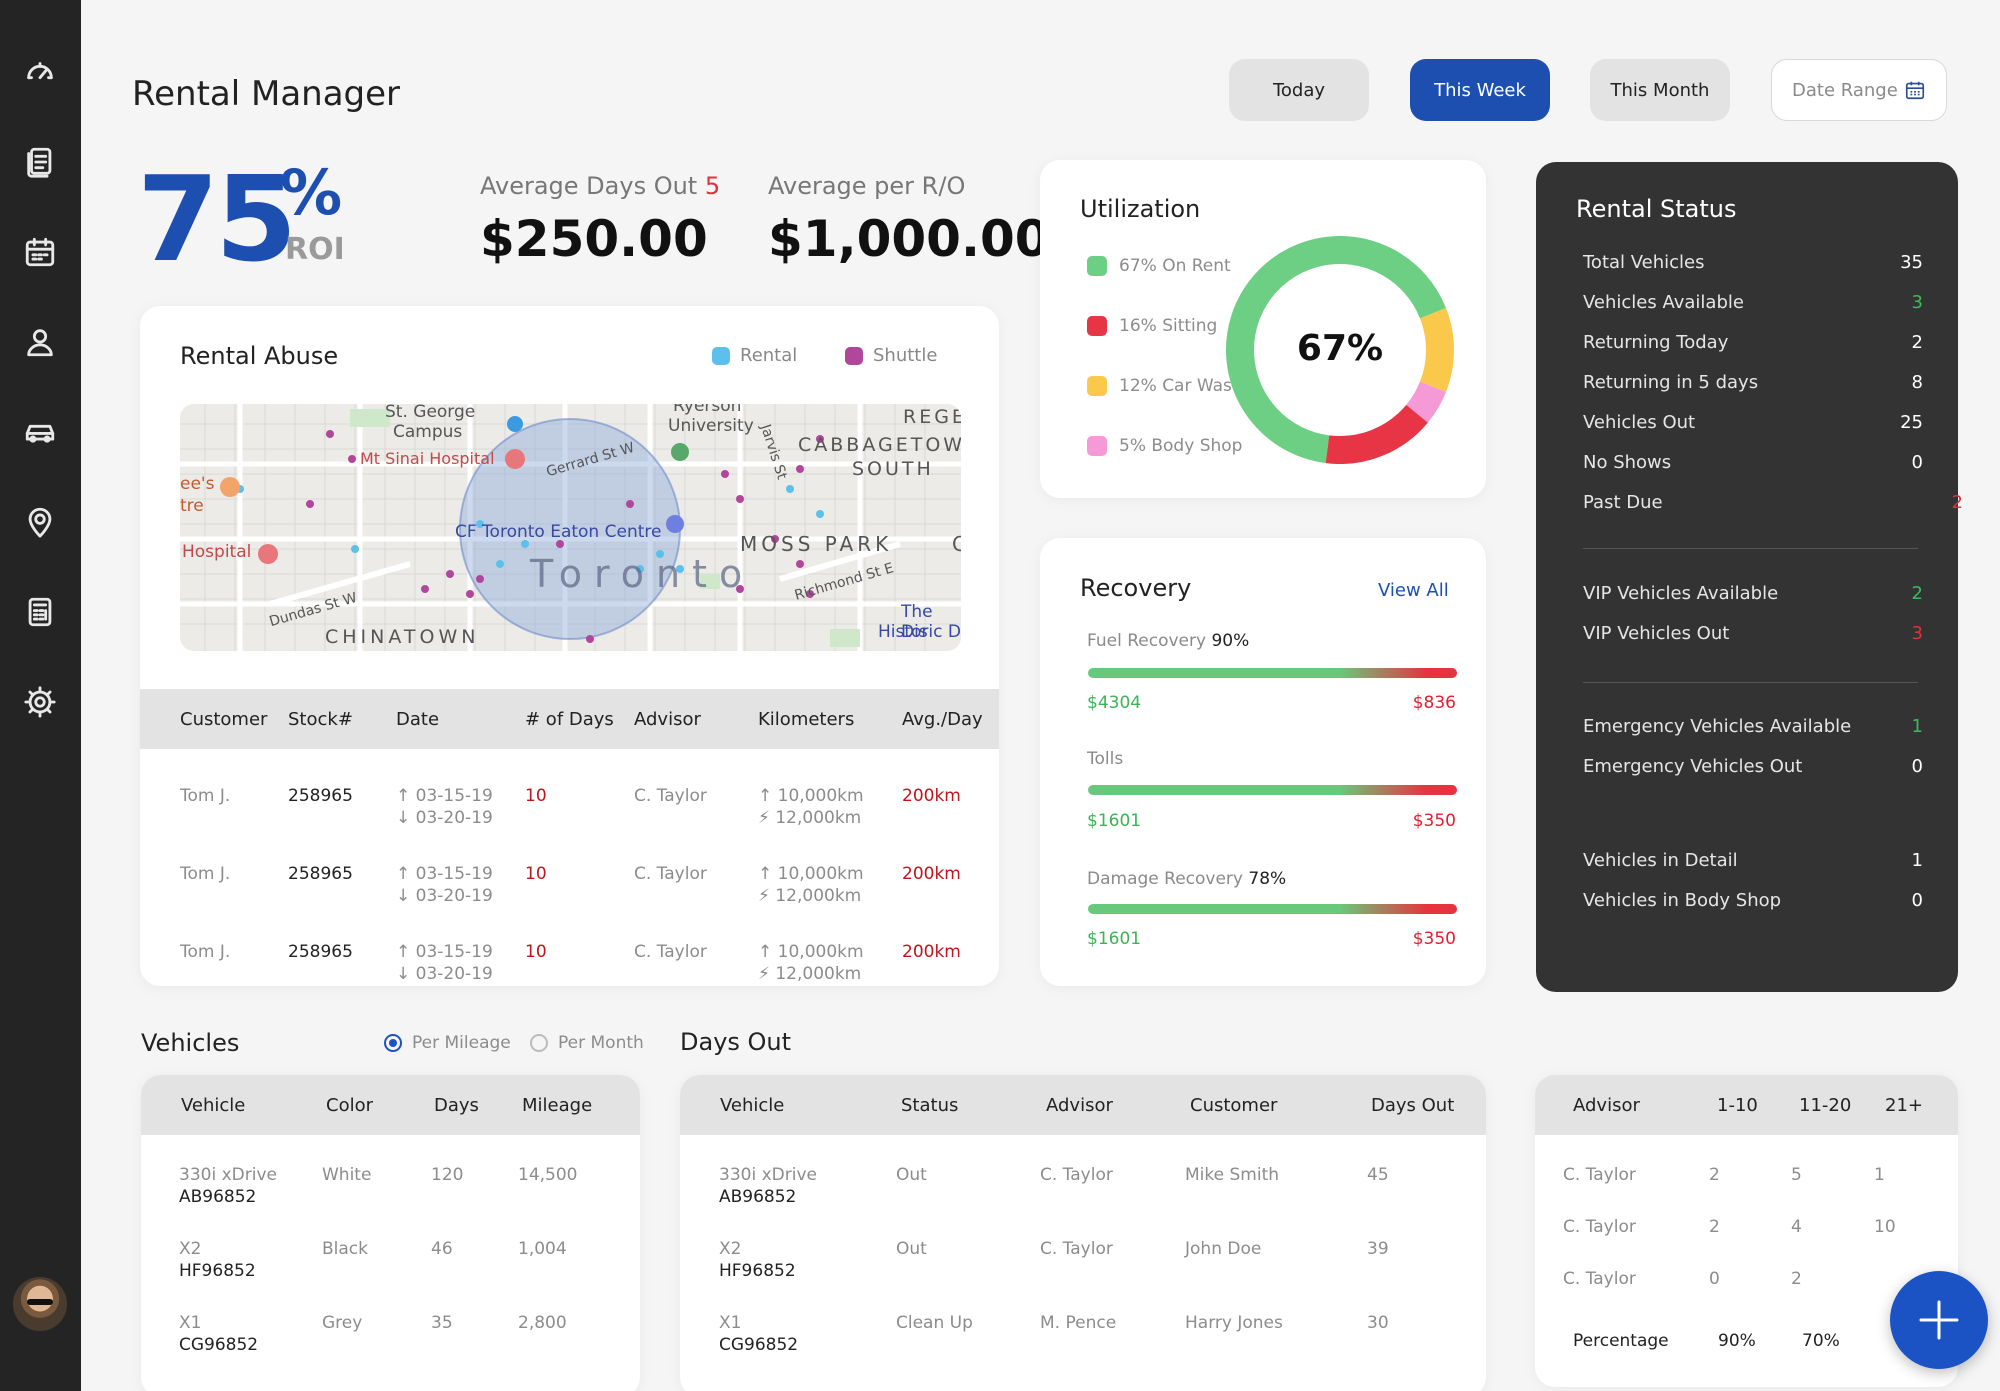 Image resolution: width=2000 pixels, height=1391 pixels. I want to click on calendar-icon, so click(40, 252).